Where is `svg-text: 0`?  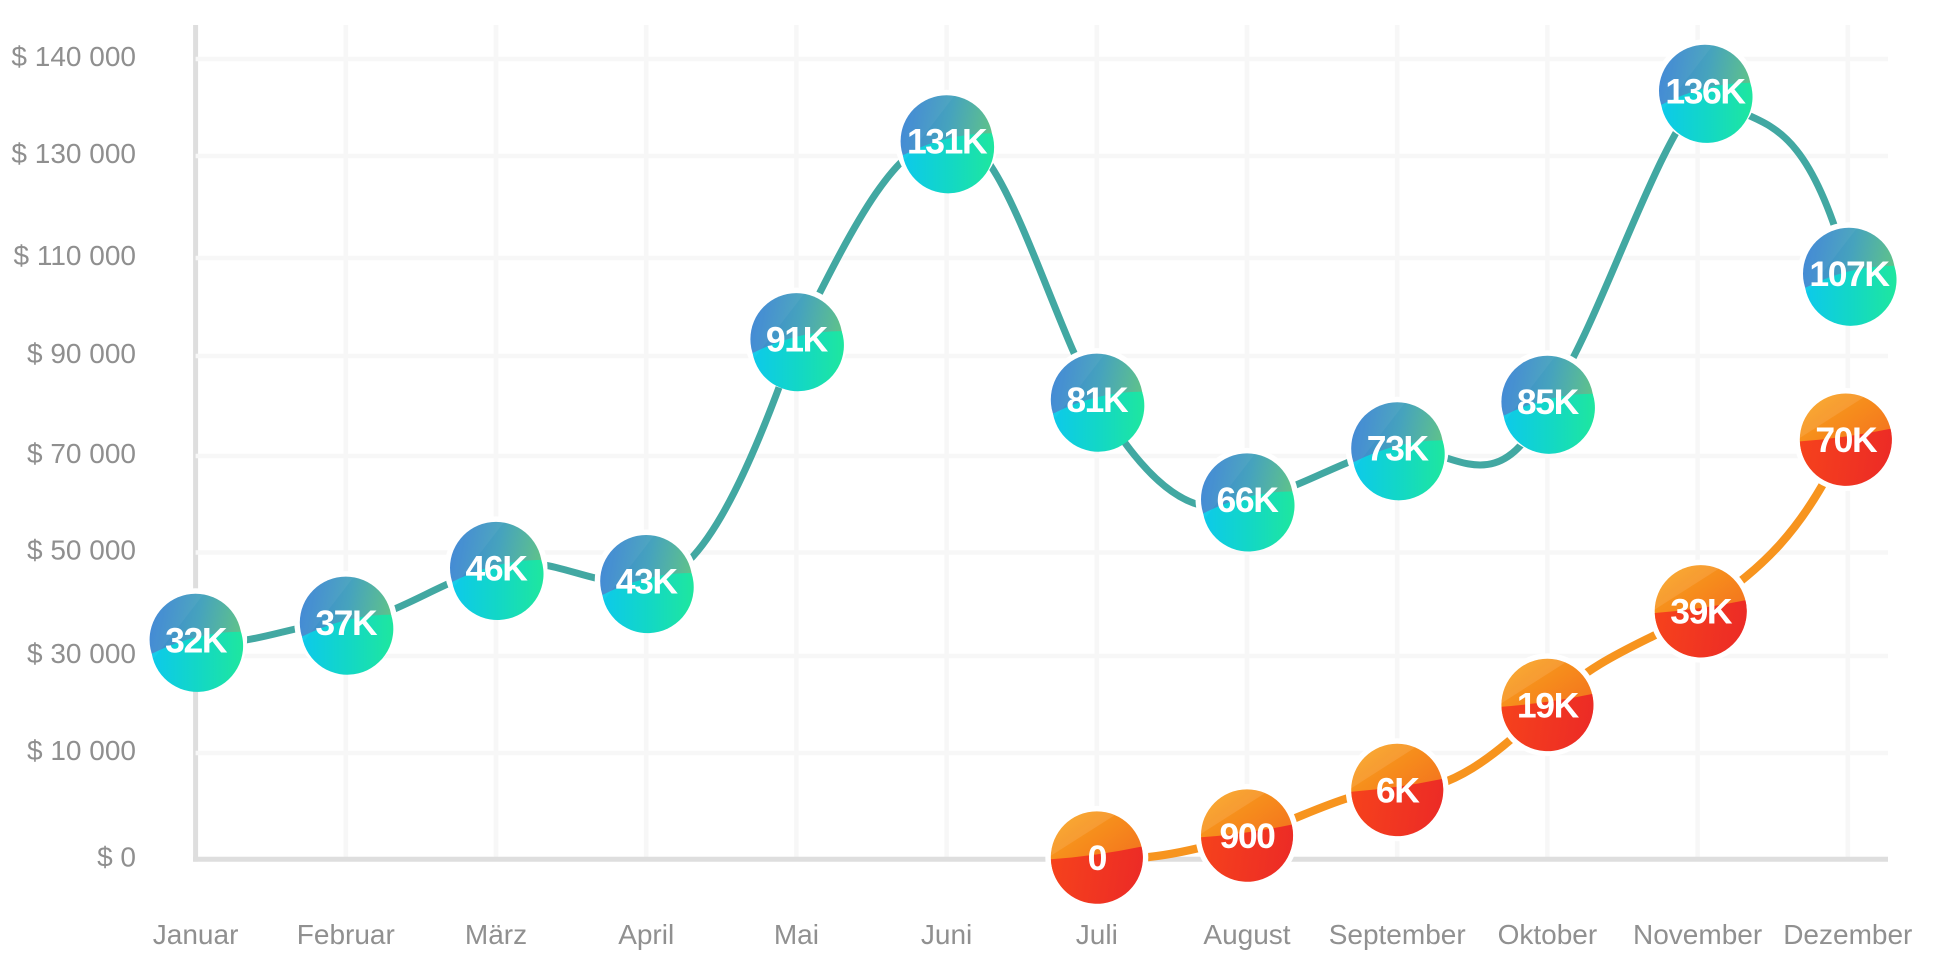 svg-text: 0 is located at coordinates (1097, 858).